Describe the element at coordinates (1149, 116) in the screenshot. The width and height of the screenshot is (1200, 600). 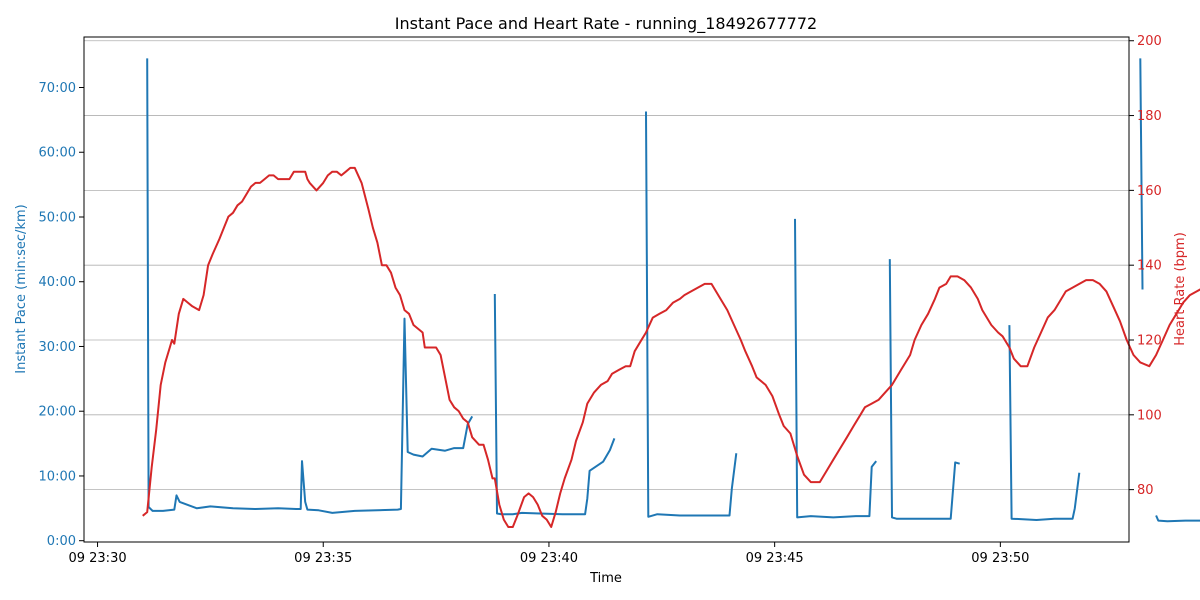
I see `right-y-tick-label: 180` at that location.